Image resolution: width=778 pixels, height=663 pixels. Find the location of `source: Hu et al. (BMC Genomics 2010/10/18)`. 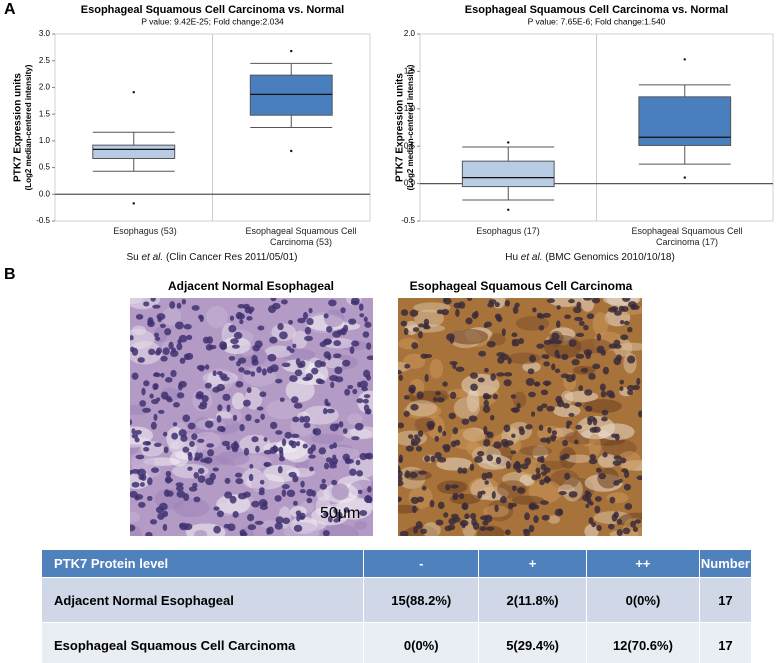

source: Hu et al. (BMC Genomics 2010/10/18) is located at coordinates (590, 257).